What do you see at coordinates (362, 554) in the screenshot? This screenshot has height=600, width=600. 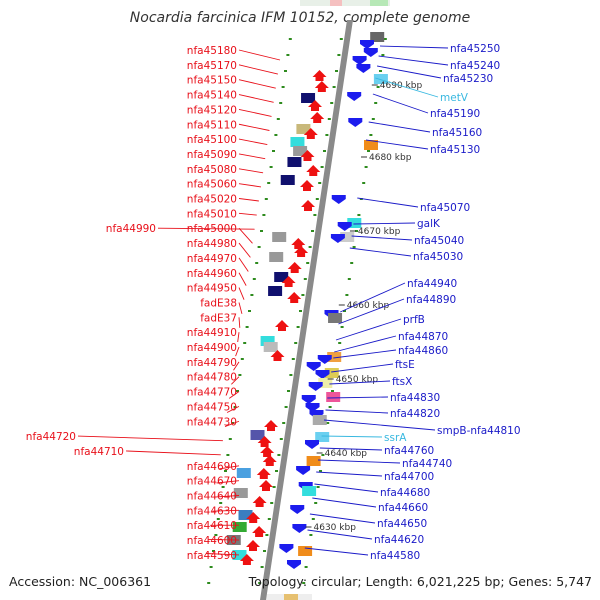 I see `right-feature-label: nfa44580` at bounding box center [362, 554].